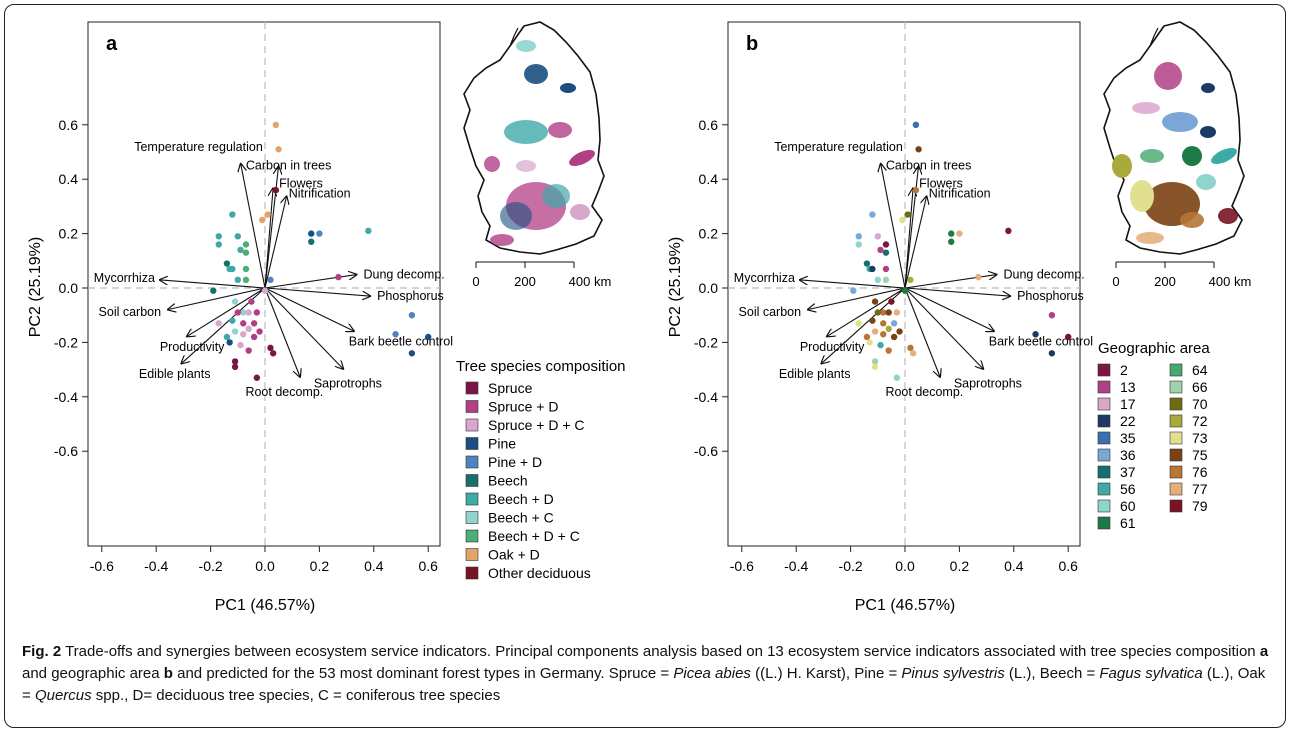 This screenshot has width=1292, height=734. I want to click on x-tick-label: -0.6, so click(102, 566).